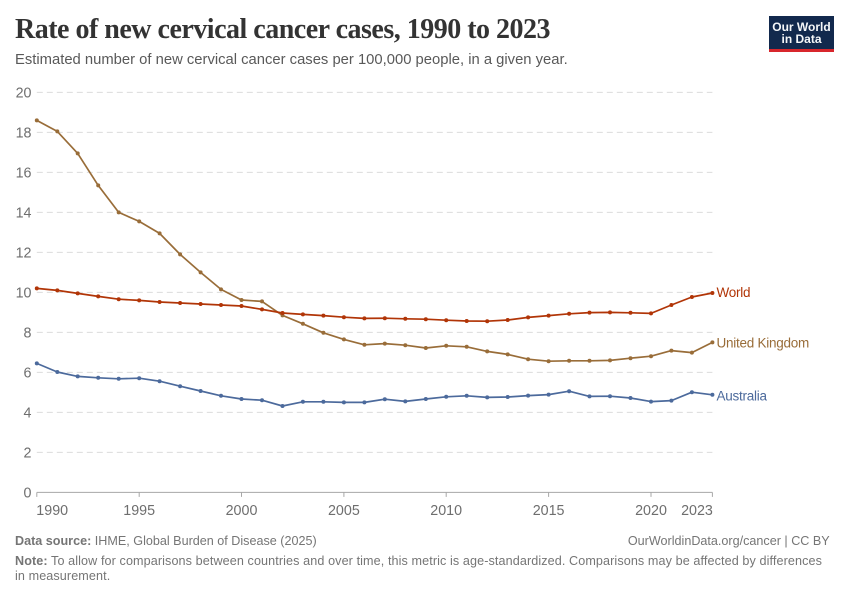 This screenshot has height=600, width=850. Describe the element at coordinates (651, 511) in the screenshot. I see `svg-text: 2020` at that location.